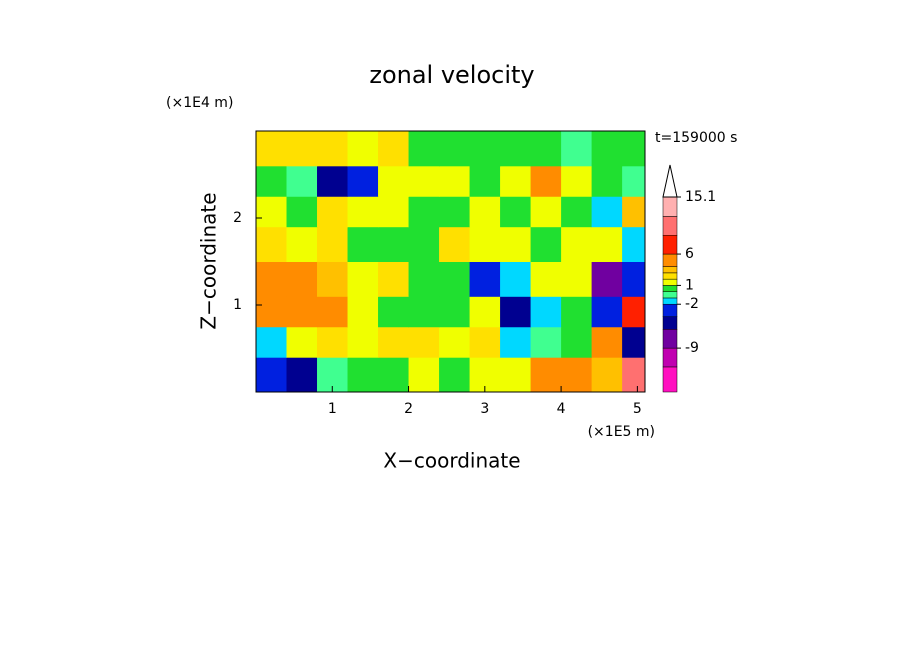  I want to click on colorbar-tick-label: 6, so click(689, 254).